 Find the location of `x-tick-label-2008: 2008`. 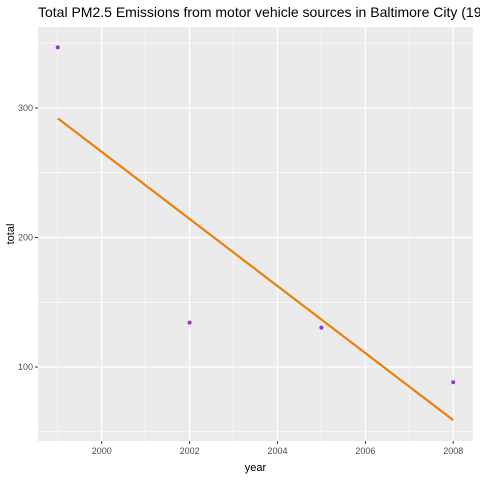

x-tick-label-2008: 2008 is located at coordinates (453, 451).